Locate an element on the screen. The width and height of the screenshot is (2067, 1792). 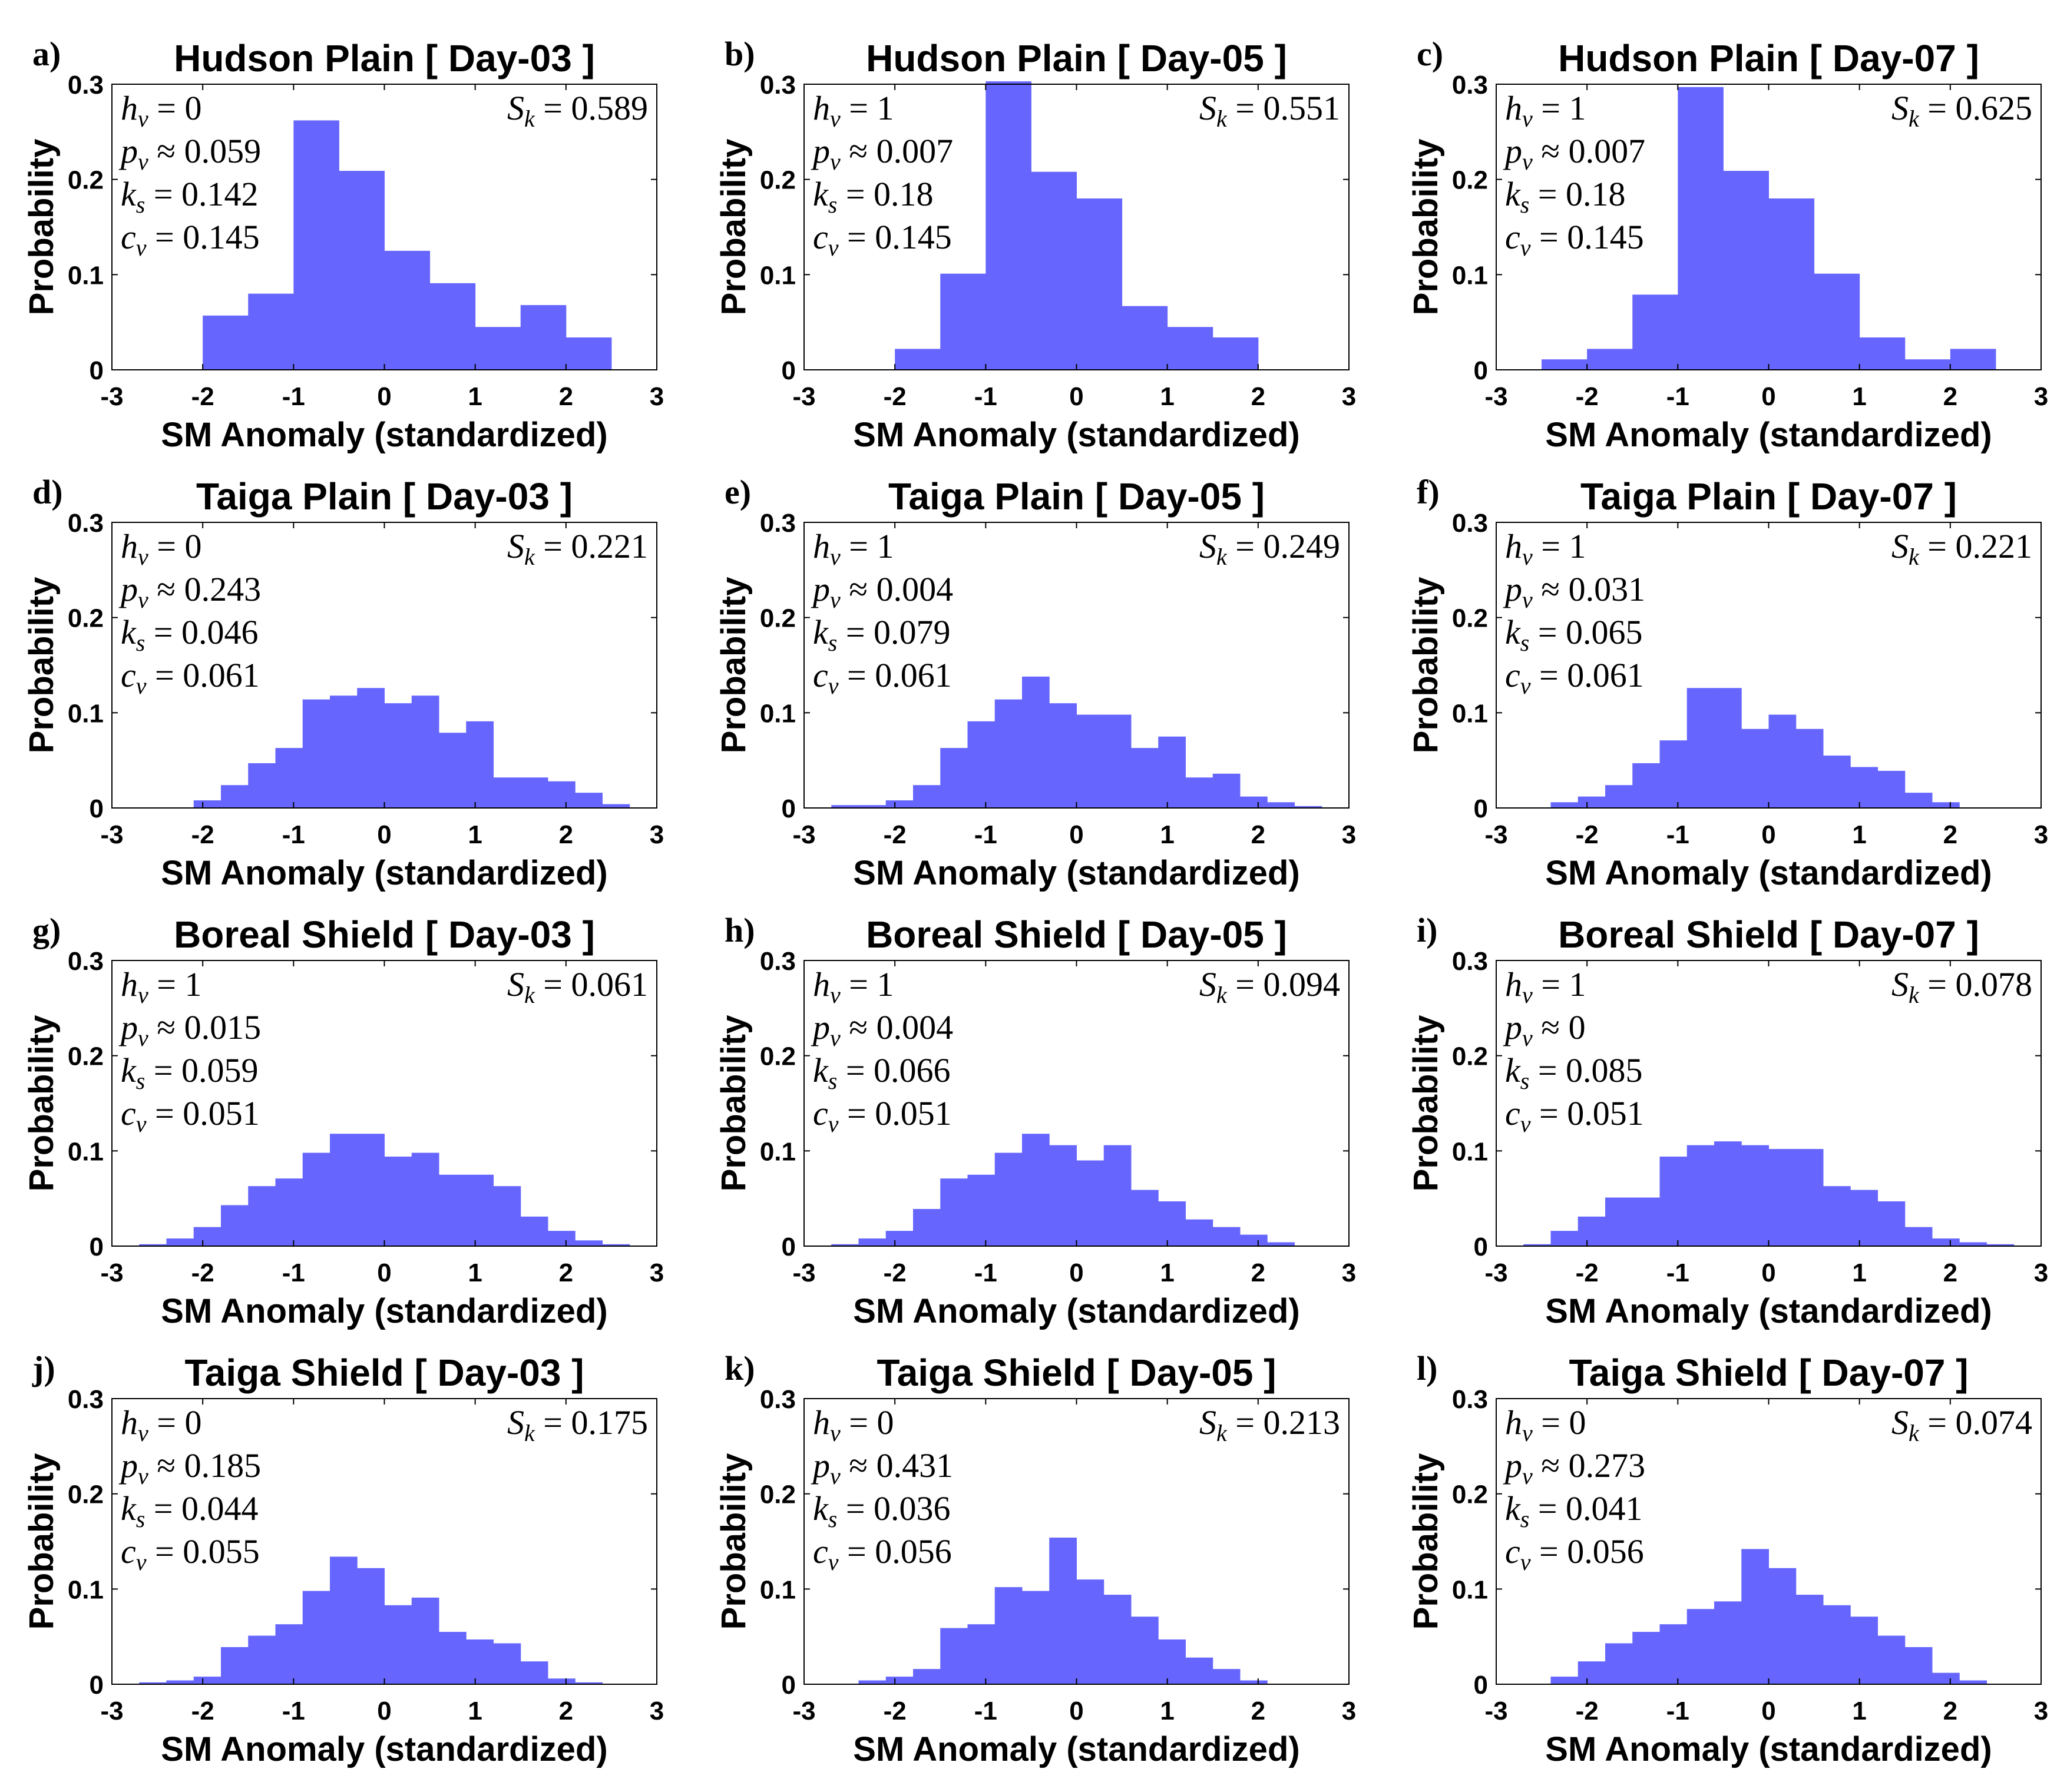
stat-pv: pv ≈ 0 is located at coordinates (1544, 1029).